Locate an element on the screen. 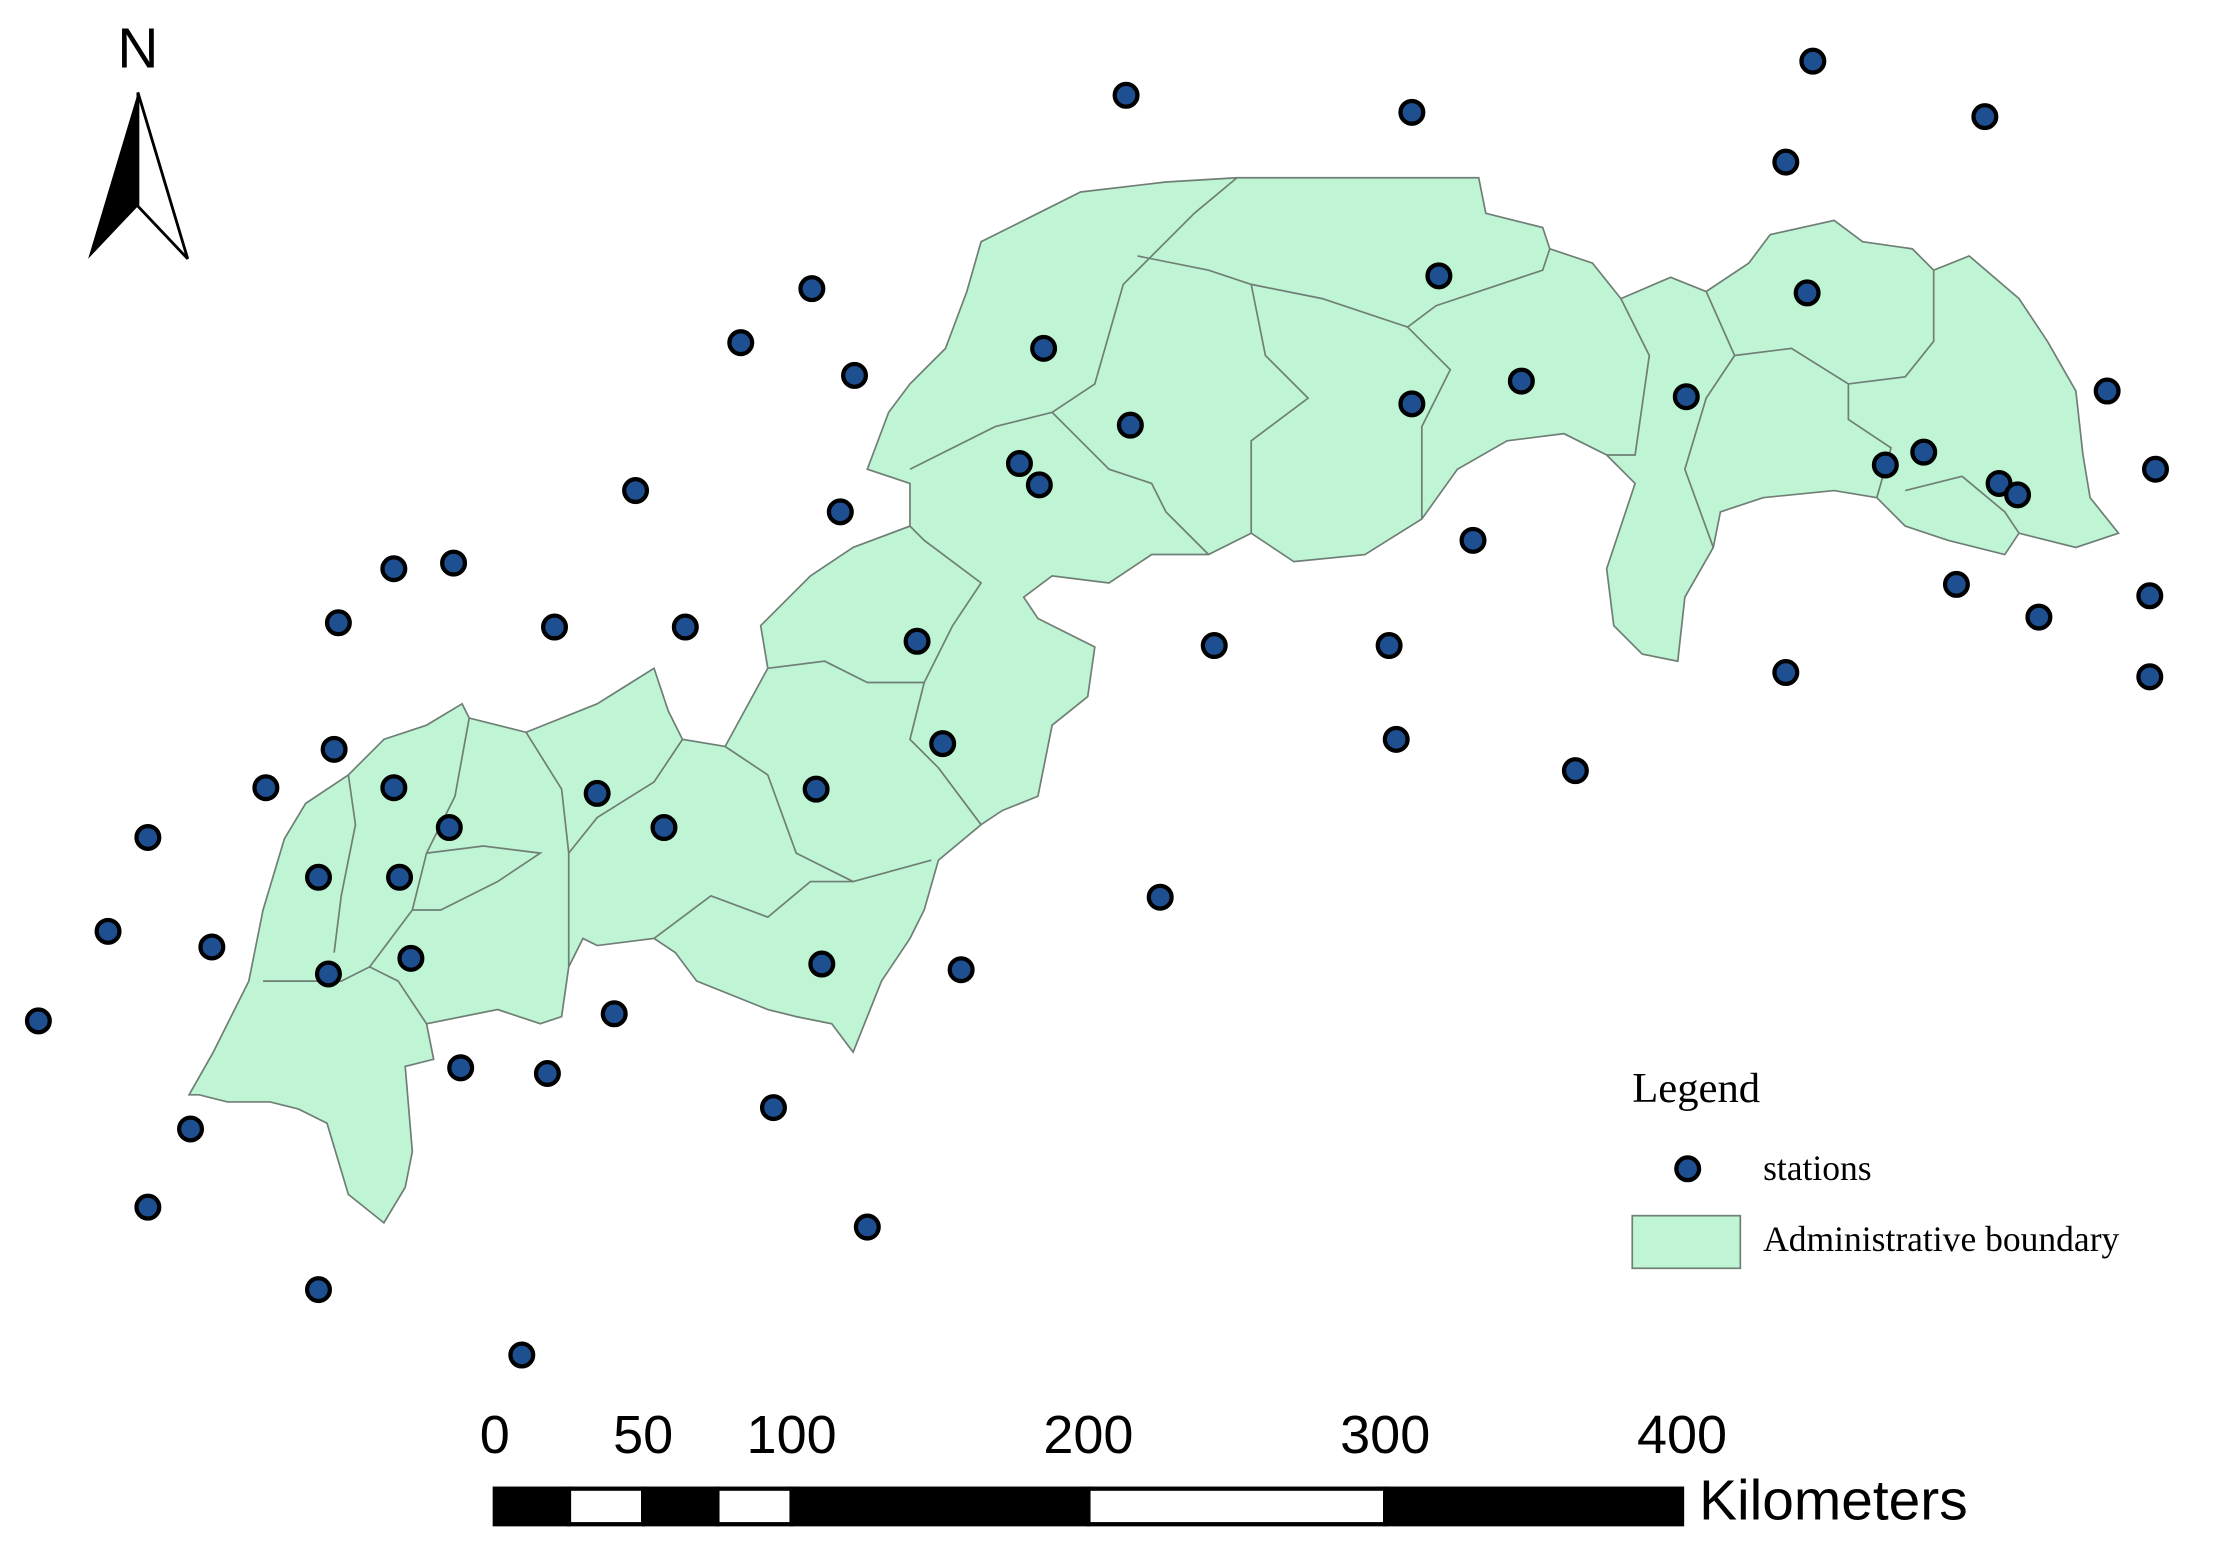  legend-boundary-symbol is located at coordinates (1686, 1242).